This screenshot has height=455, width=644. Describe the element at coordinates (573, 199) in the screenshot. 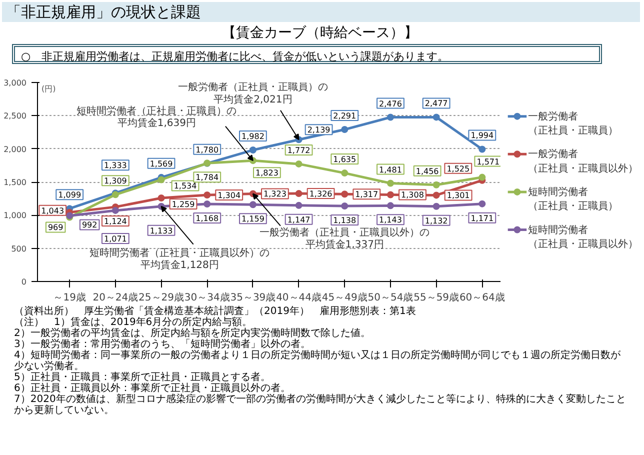

I see `legend-label: 短時間労働者（正社員・正職員）` at that location.